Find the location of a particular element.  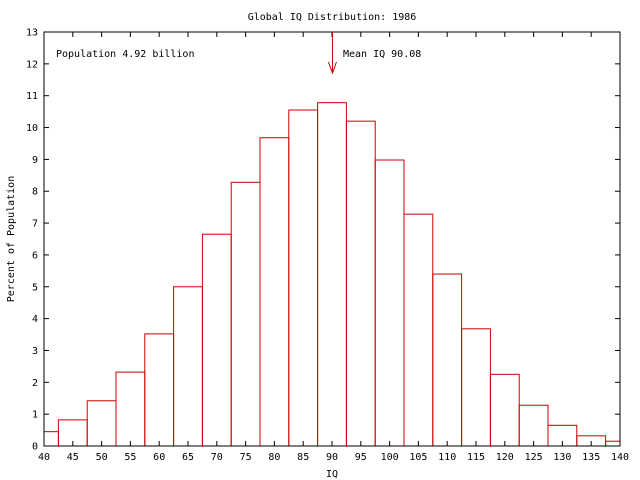

y-tick-label: 11 is located at coordinates (32, 96).